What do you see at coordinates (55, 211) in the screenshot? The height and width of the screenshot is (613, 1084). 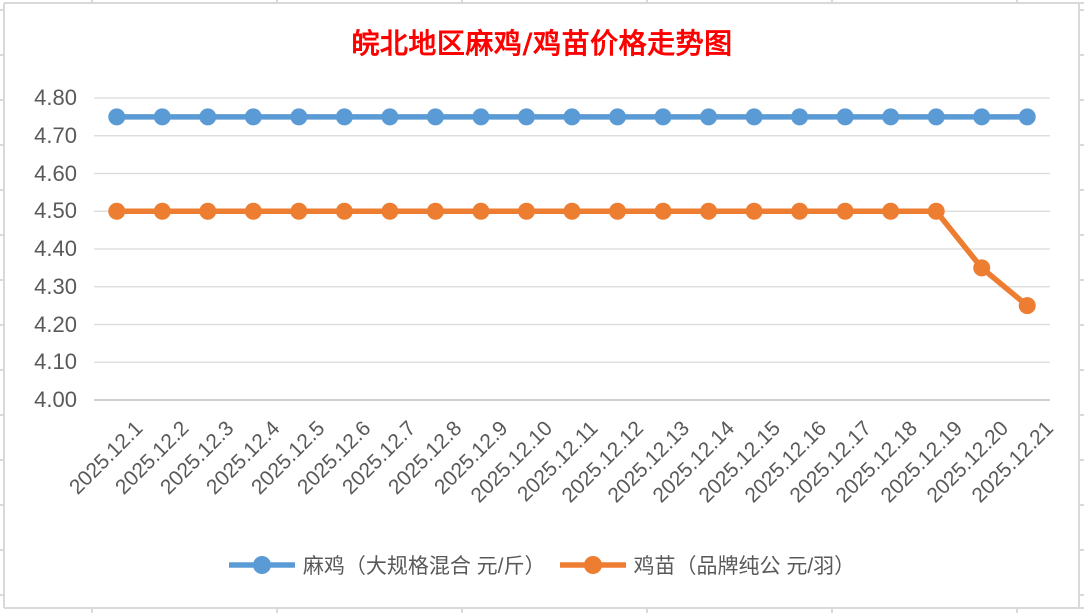 I see `y-tick-label: 4.50` at bounding box center [55, 211].